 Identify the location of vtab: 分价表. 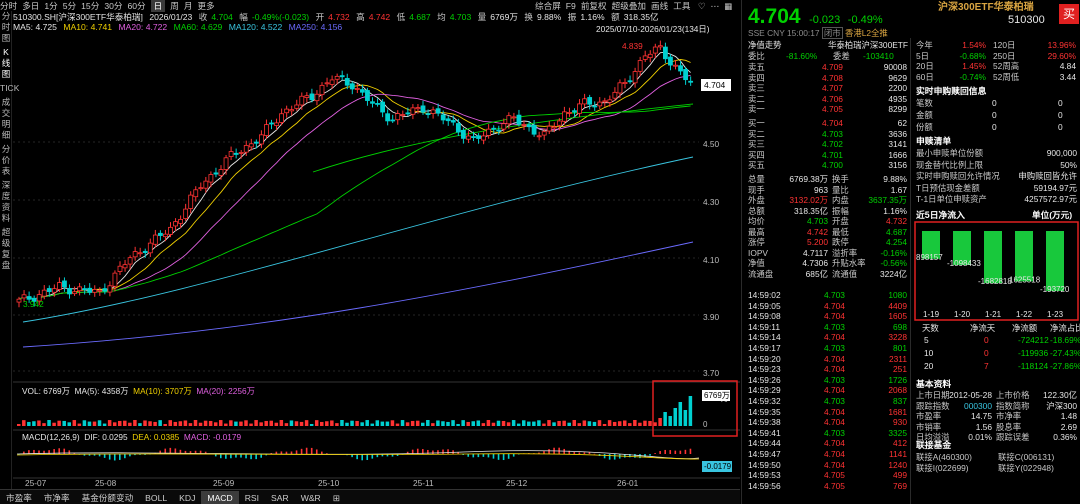
(6, 160).